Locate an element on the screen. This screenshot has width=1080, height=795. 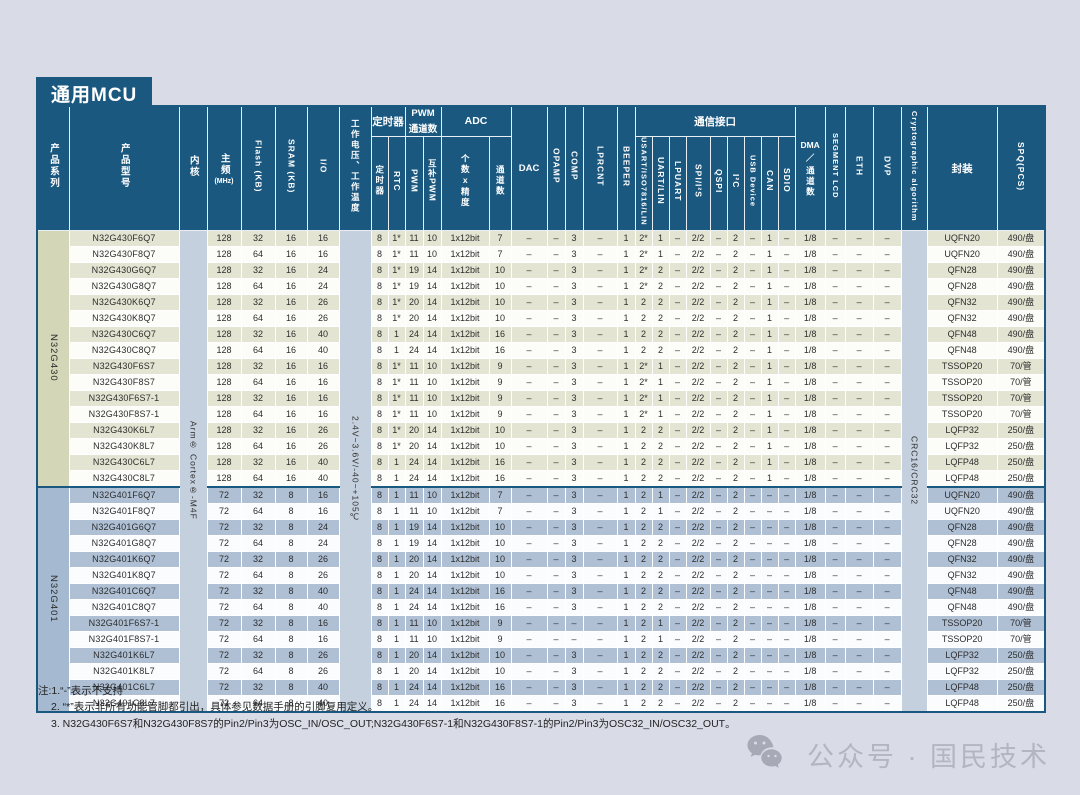
table-cell: 10 is located at coordinates (500, 447).